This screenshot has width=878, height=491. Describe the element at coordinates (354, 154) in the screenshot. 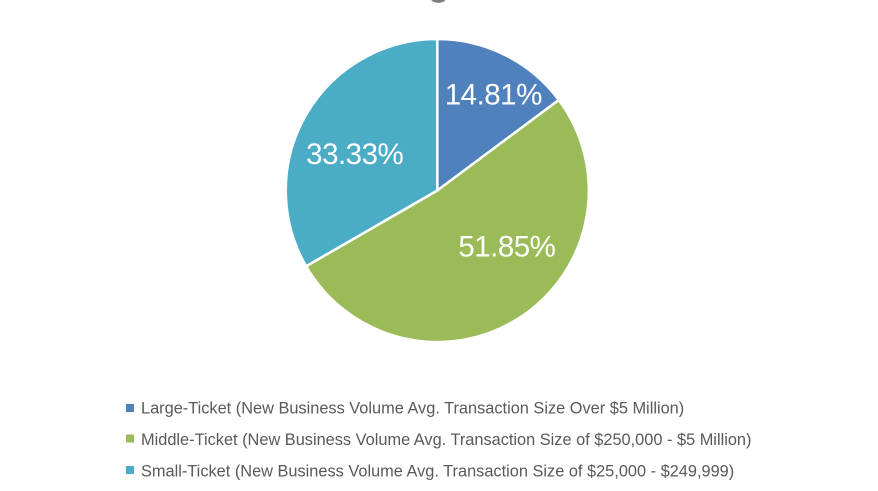

I see `svg-text: 33.33%` at that location.